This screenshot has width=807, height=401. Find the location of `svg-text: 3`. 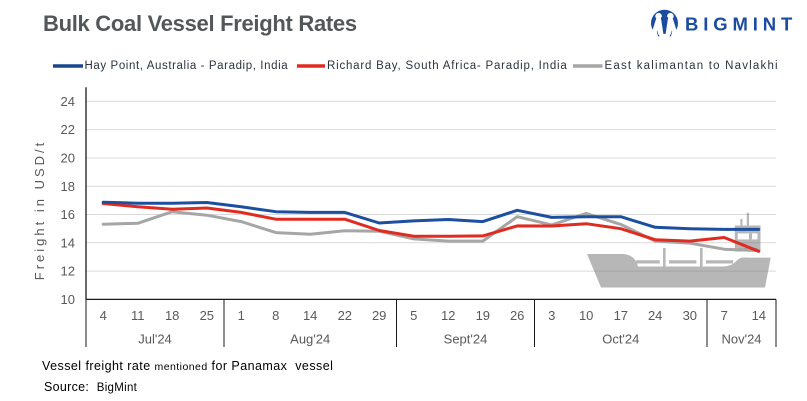

svg-text: 3 is located at coordinates (551, 315).